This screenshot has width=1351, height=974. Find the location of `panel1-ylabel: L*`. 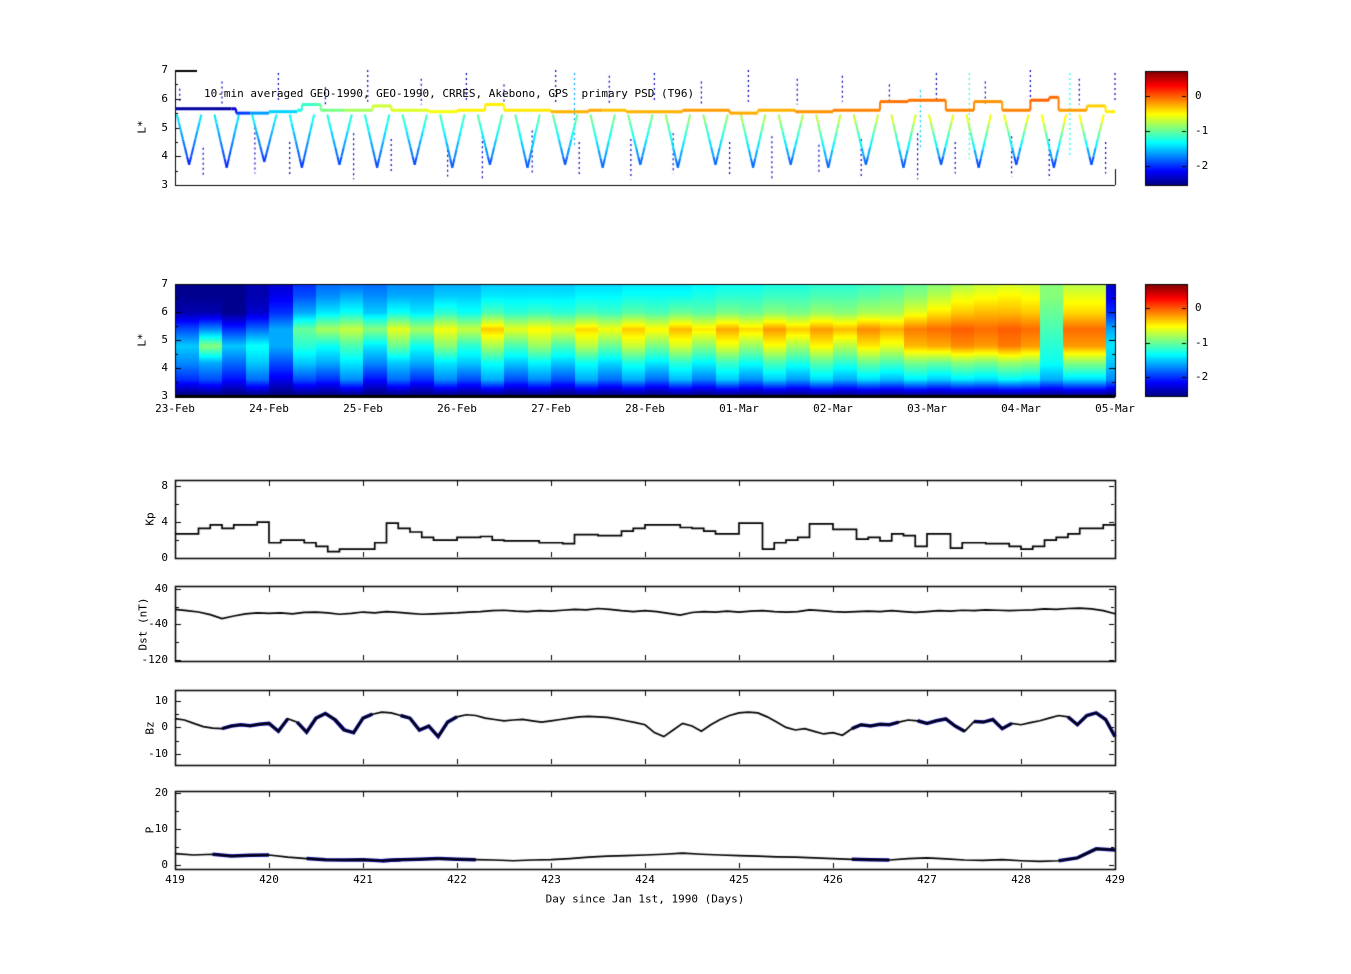

panel1-ylabel: L* is located at coordinates (142, 127).